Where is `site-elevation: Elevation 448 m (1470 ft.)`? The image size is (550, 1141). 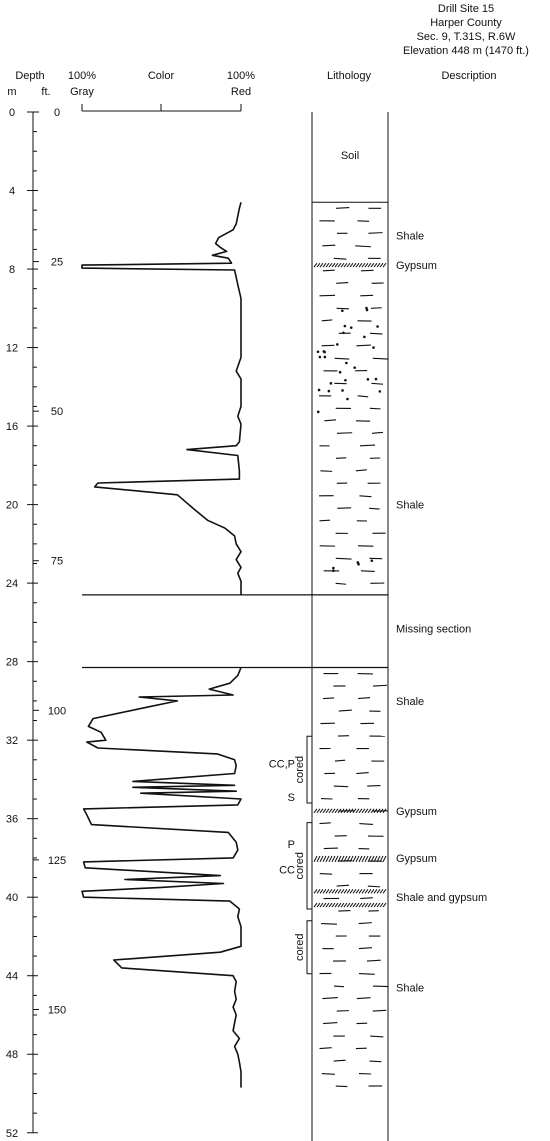
site-elevation: Elevation 448 m (1470 ft.) is located at coordinates (466, 51).